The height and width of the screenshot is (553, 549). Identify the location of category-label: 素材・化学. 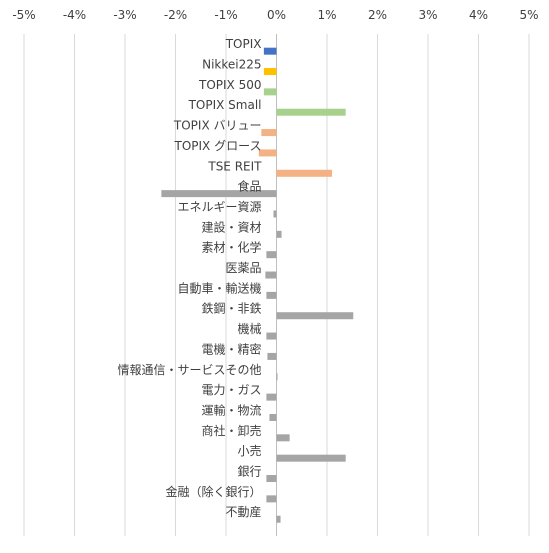
(231, 247).